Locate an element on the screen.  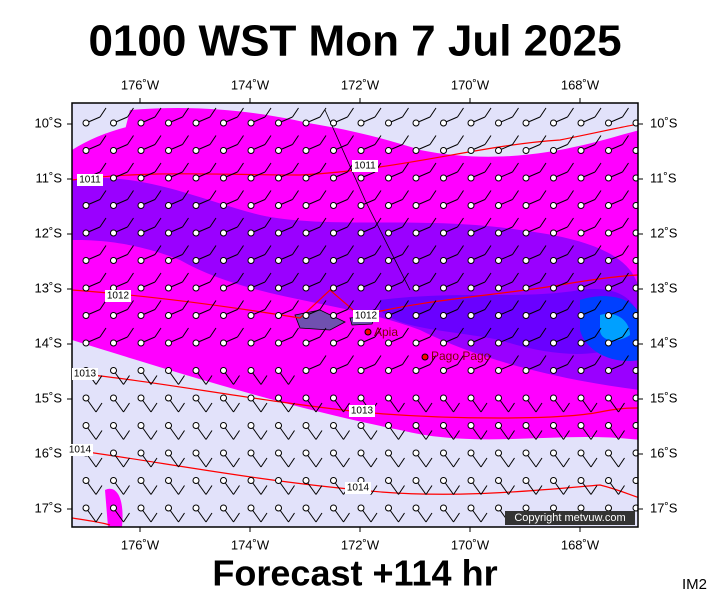
pago-marker is located at coordinates (425, 357).